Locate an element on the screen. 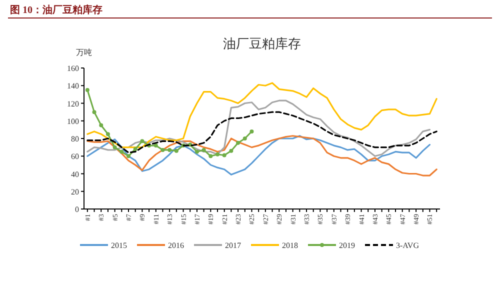 The height and width of the screenshot is (291, 500). y-tick-label: 0 is located at coordinates (77, 209).